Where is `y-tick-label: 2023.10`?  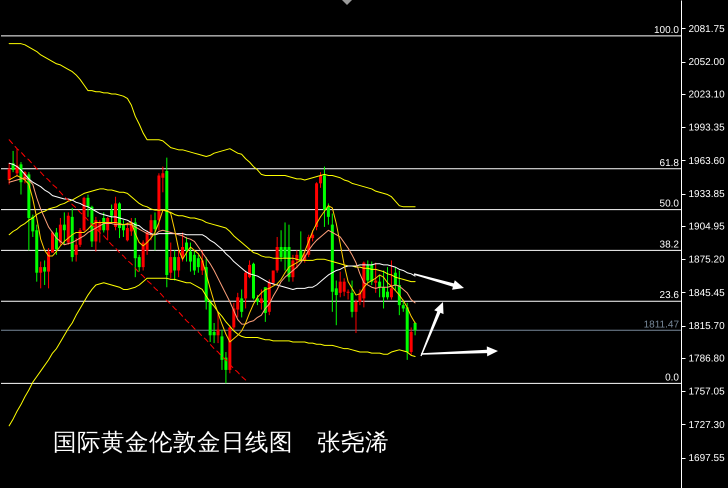
y-tick-label: 2023.10 is located at coordinates (707, 94).